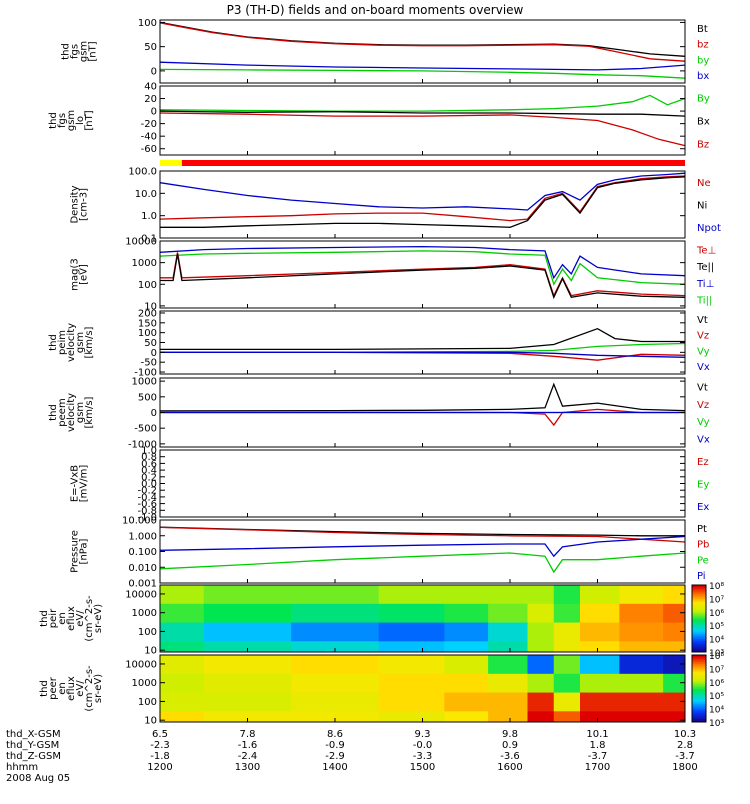  What do you see at coordinates (510, 745) in the screenshot?
I see `x-tick-label: 0.9` at bounding box center [510, 745].